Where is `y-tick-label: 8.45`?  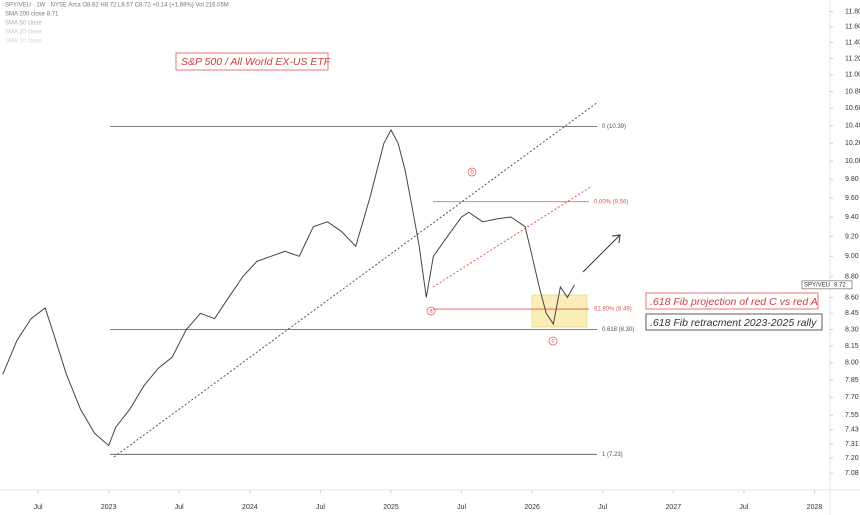 y-tick-label: 8.45 is located at coordinates (852, 313).